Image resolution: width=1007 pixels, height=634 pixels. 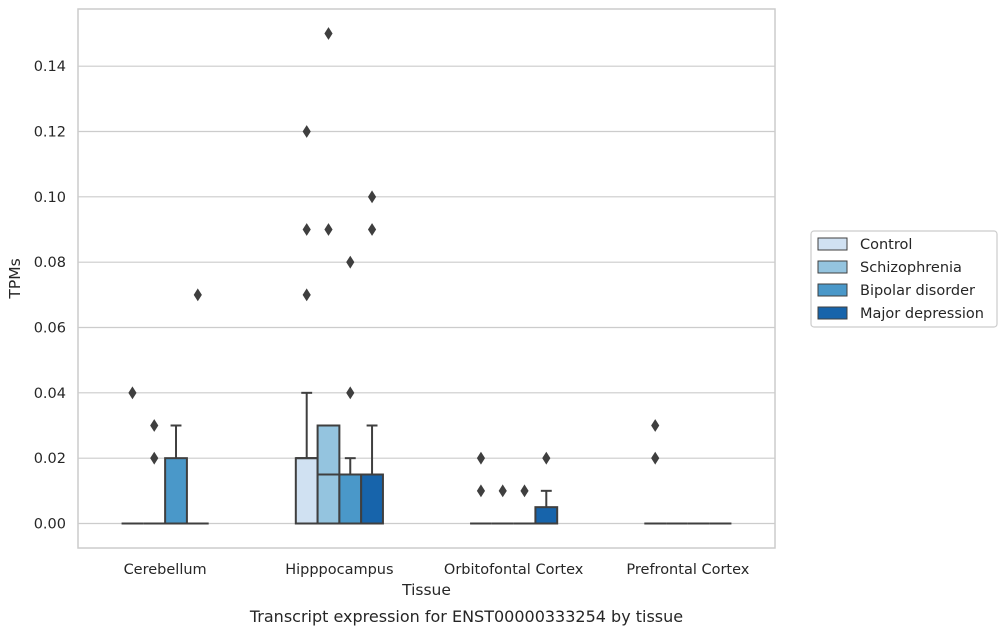 I want to click on y-tick-label: 0.00, so click(x=50, y=525).